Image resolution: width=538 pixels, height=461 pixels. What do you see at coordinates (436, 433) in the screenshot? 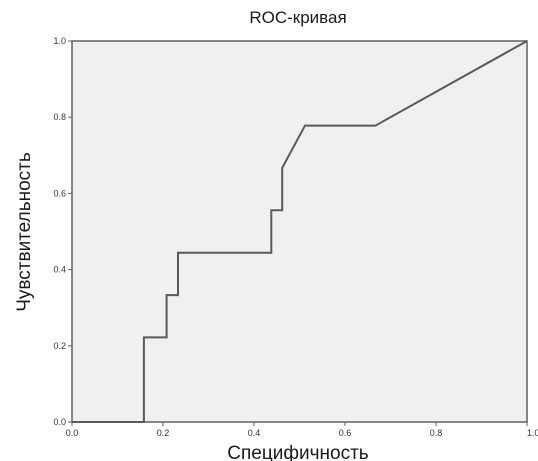
I see `x-tick-label: 0.8` at bounding box center [436, 433].